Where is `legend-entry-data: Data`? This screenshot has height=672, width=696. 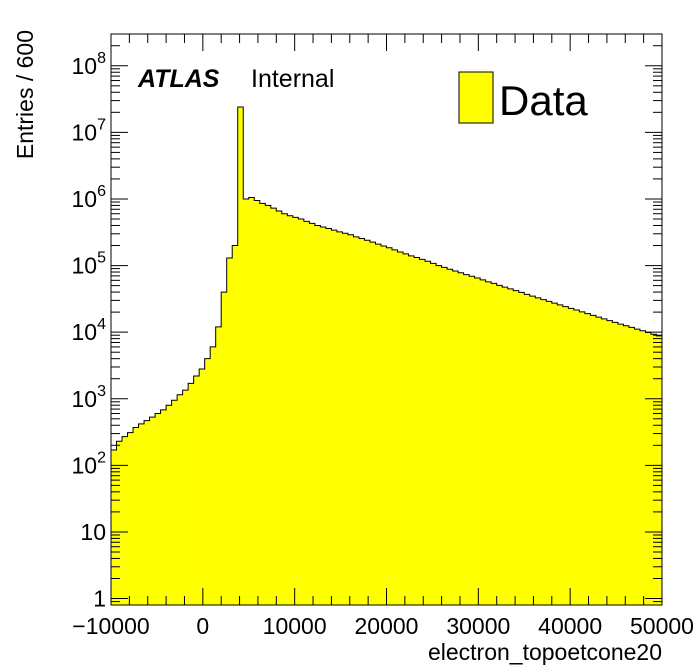 legend-entry-data: Data is located at coordinates (543, 100).